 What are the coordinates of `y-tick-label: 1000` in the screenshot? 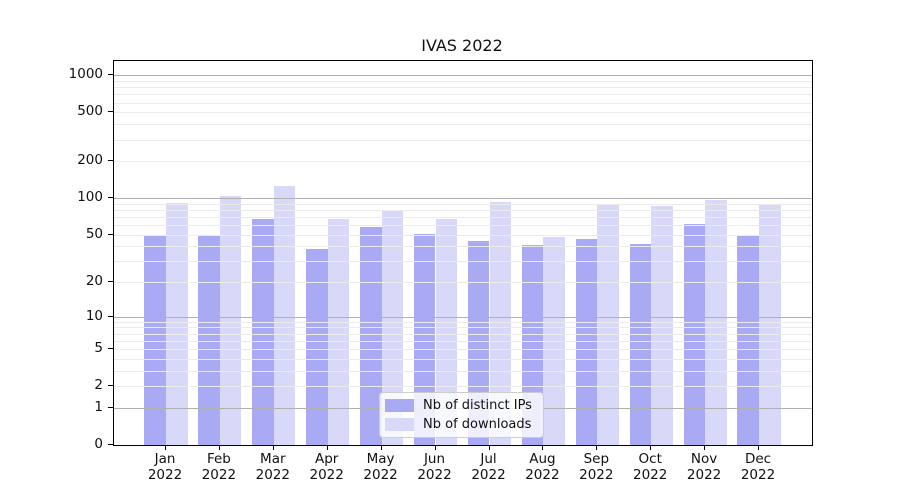 It's located at (85, 74).